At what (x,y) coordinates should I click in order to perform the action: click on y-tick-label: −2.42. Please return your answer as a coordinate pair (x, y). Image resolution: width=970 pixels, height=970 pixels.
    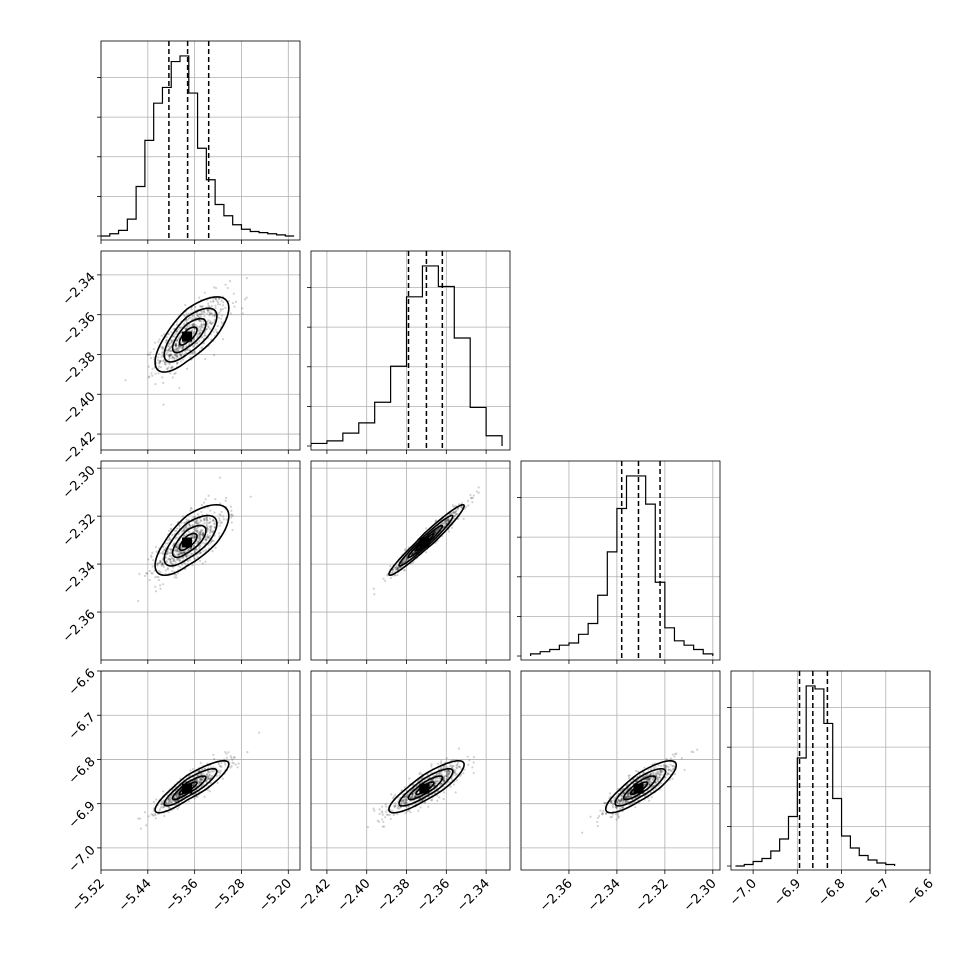
    Looking at the image, I should click on (79, 448).